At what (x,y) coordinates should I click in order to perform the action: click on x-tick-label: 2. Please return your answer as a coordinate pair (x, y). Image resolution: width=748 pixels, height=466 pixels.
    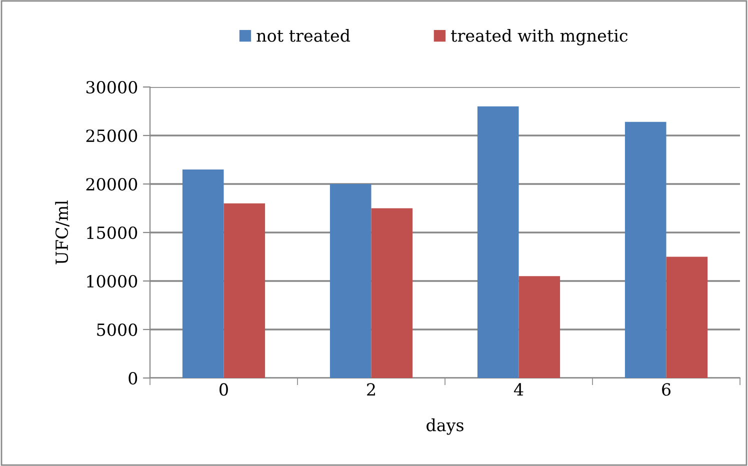
    Looking at the image, I should click on (371, 389).